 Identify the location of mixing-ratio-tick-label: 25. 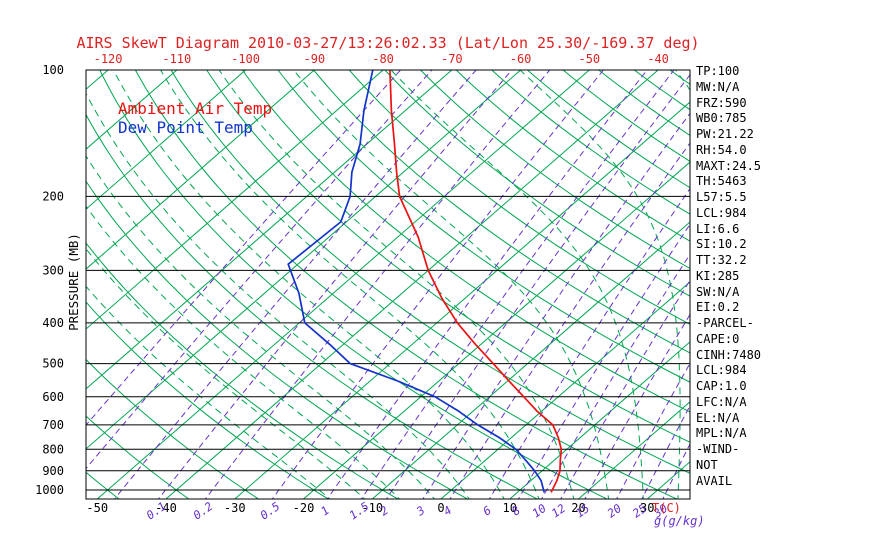
(639, 510).